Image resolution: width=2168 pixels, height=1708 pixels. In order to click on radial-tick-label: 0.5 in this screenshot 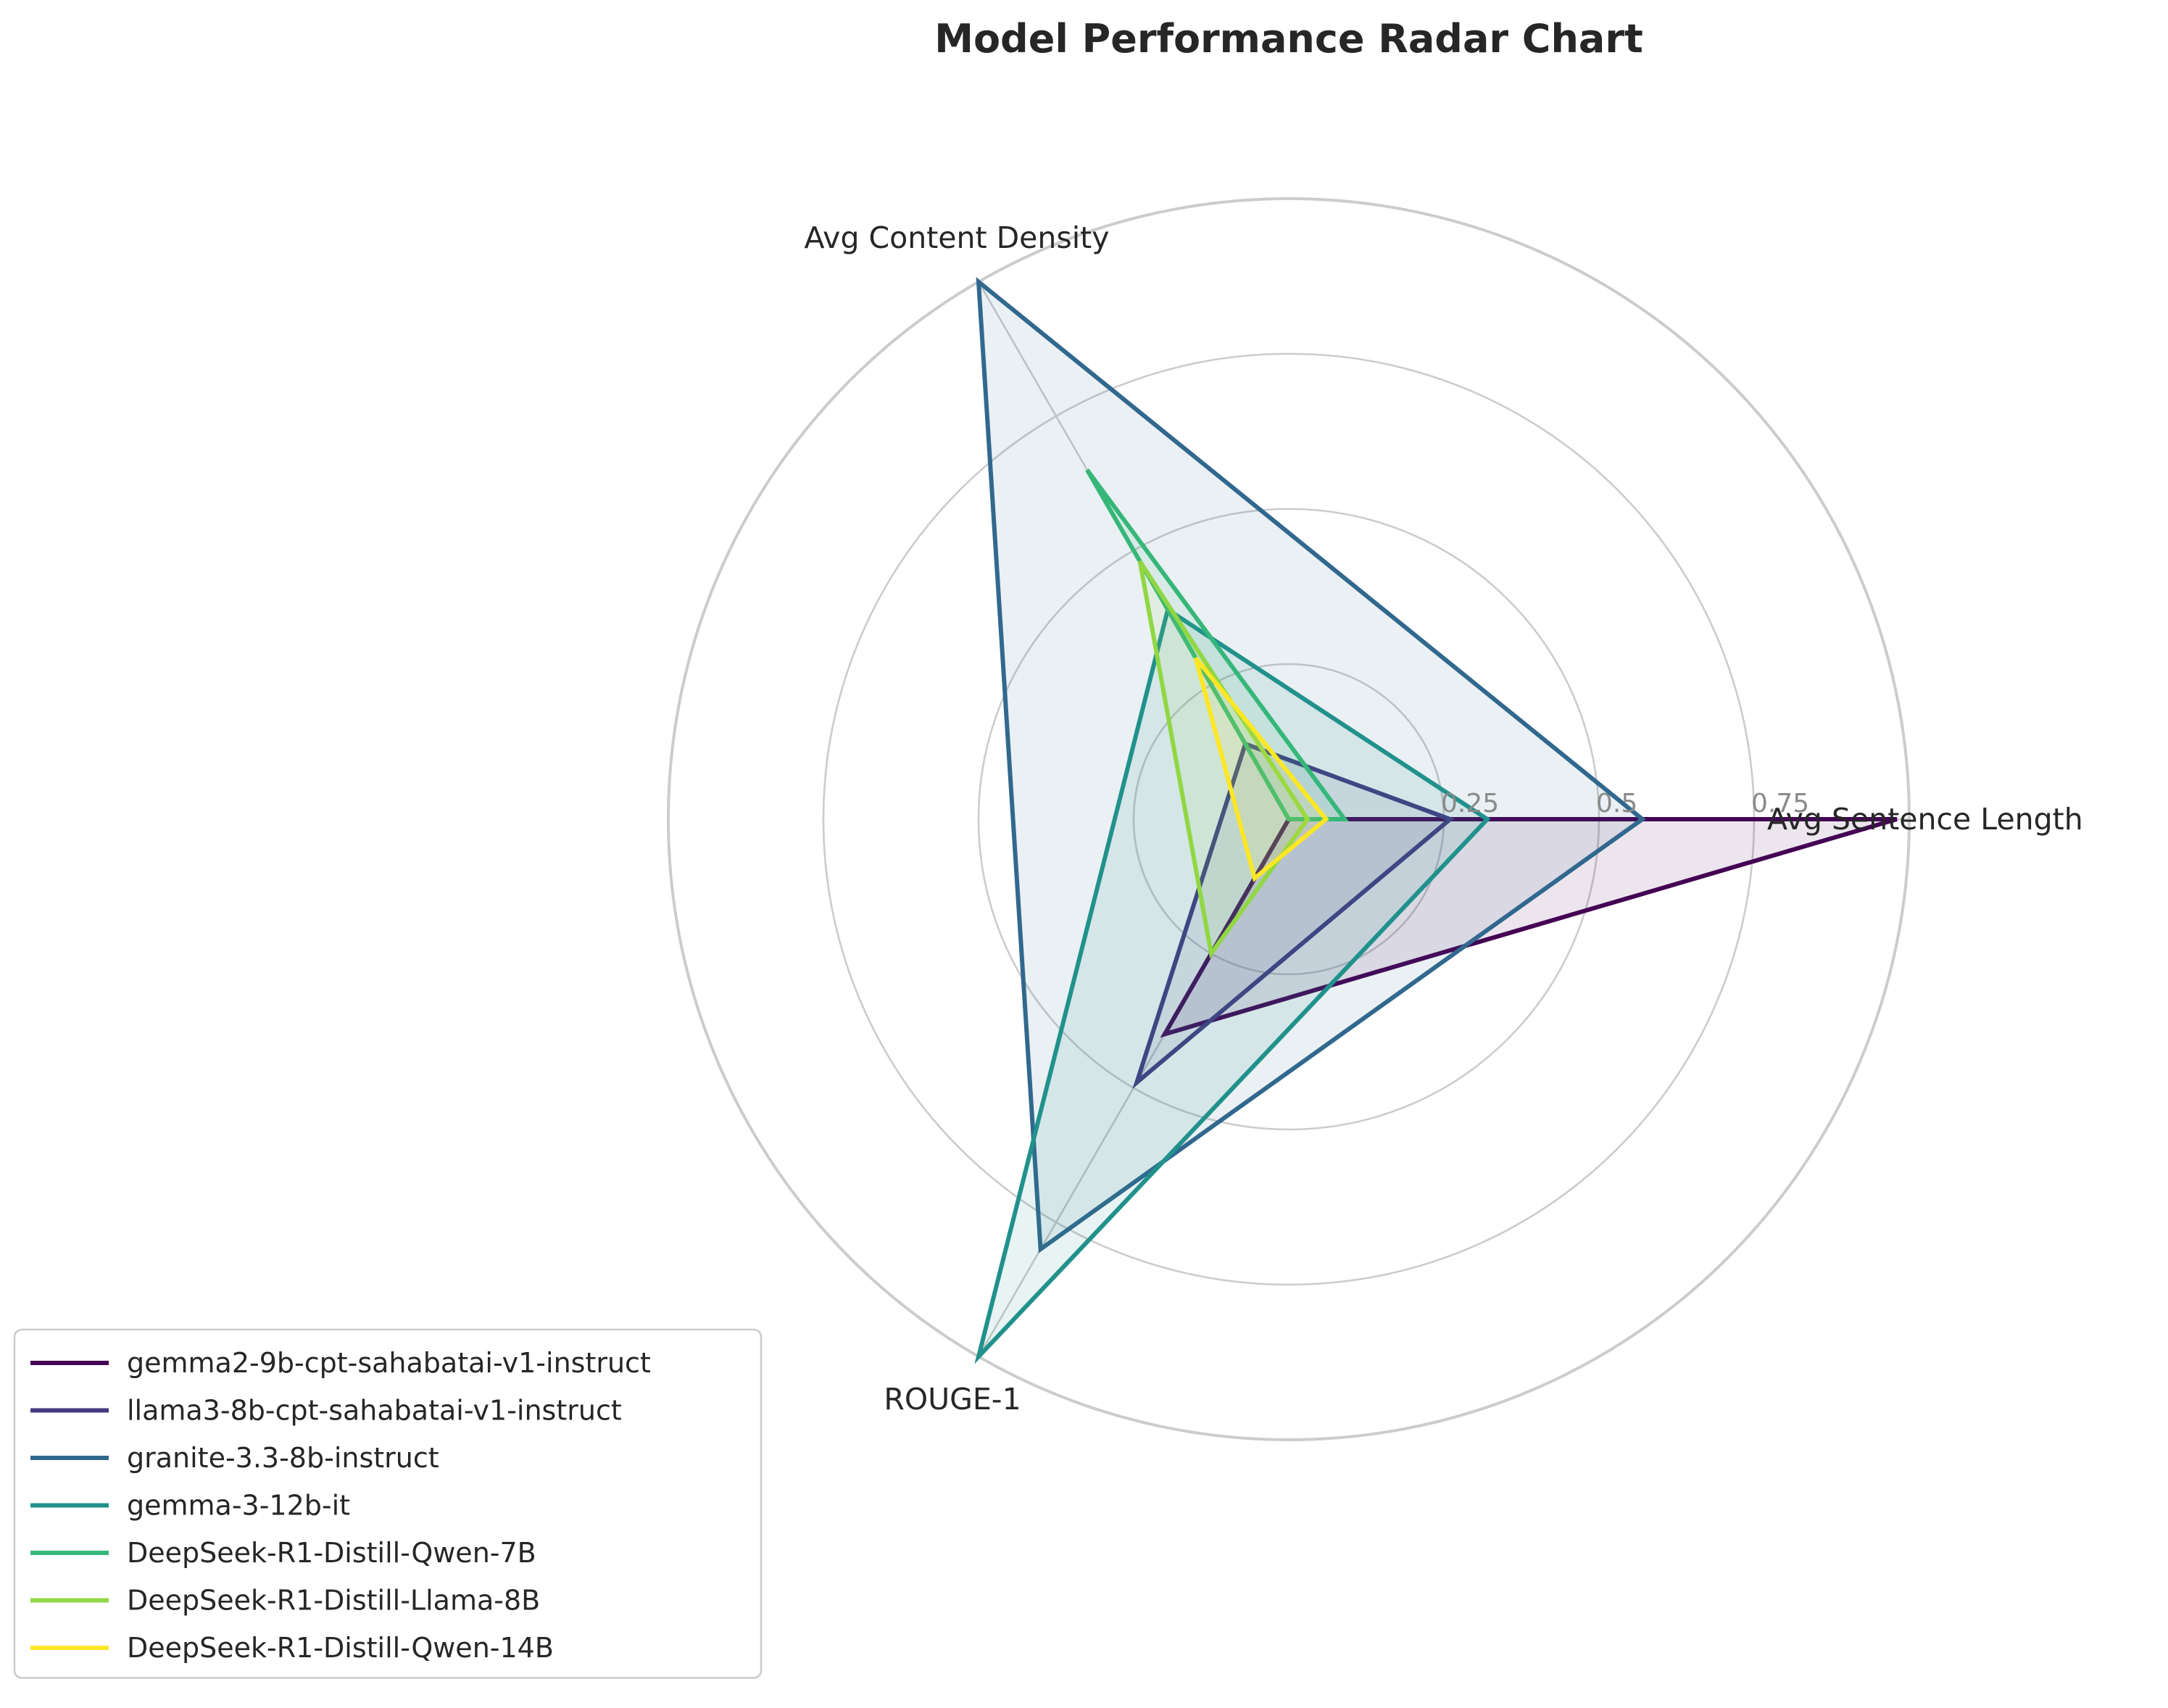, I will do `click(1617, 803)`.